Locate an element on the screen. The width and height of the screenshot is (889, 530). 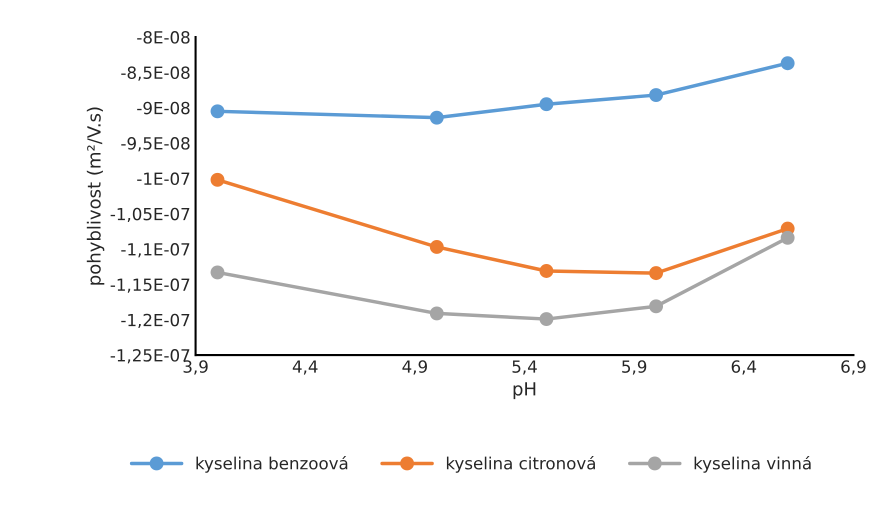
legend-label: kyselina benzoová is located at coordinates (272, 464).